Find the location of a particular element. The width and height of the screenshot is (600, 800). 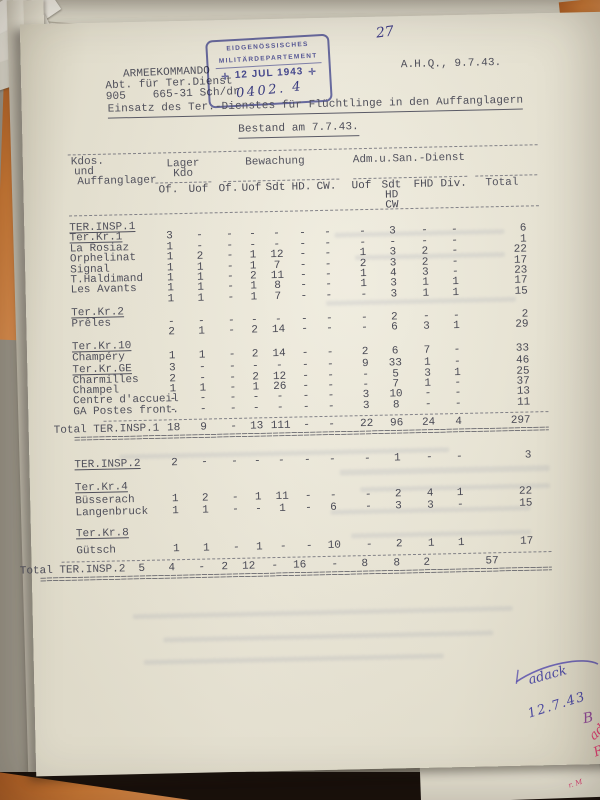

section-header-row: TER.INSP.2 2- - - - - - -1- -3 is located at coordinates (314, 461).